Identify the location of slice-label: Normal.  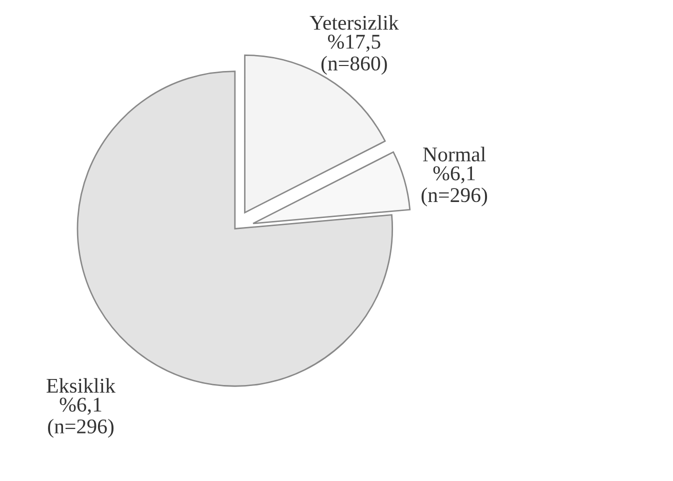
(454, 154).